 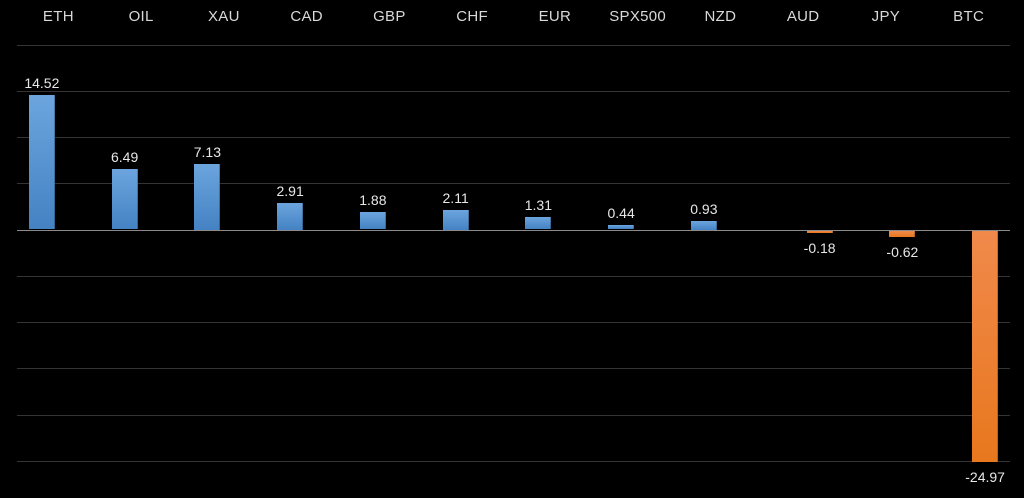 What do you see at coordinates (902, 252) in the screenshot?
I see `value-label-jpy: -0.62` at bounding box center [902, 252].